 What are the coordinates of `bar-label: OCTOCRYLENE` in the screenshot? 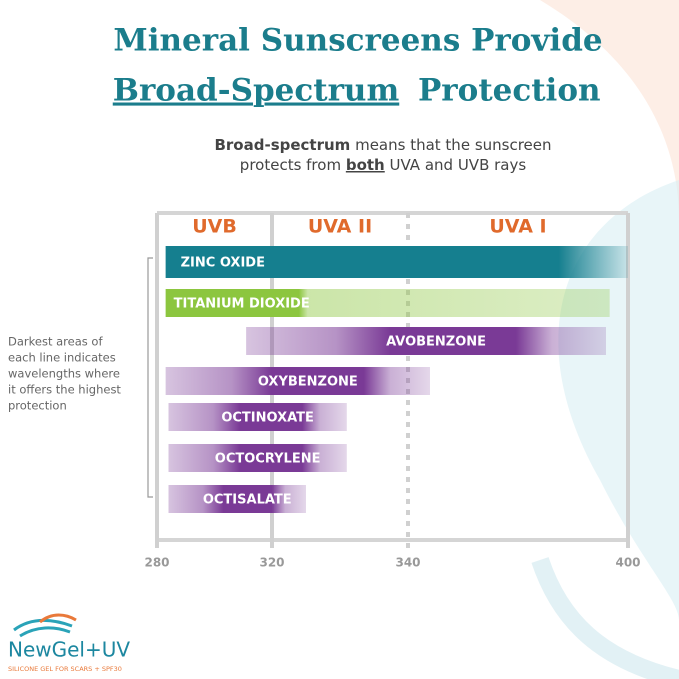 It's located at (268, 459).